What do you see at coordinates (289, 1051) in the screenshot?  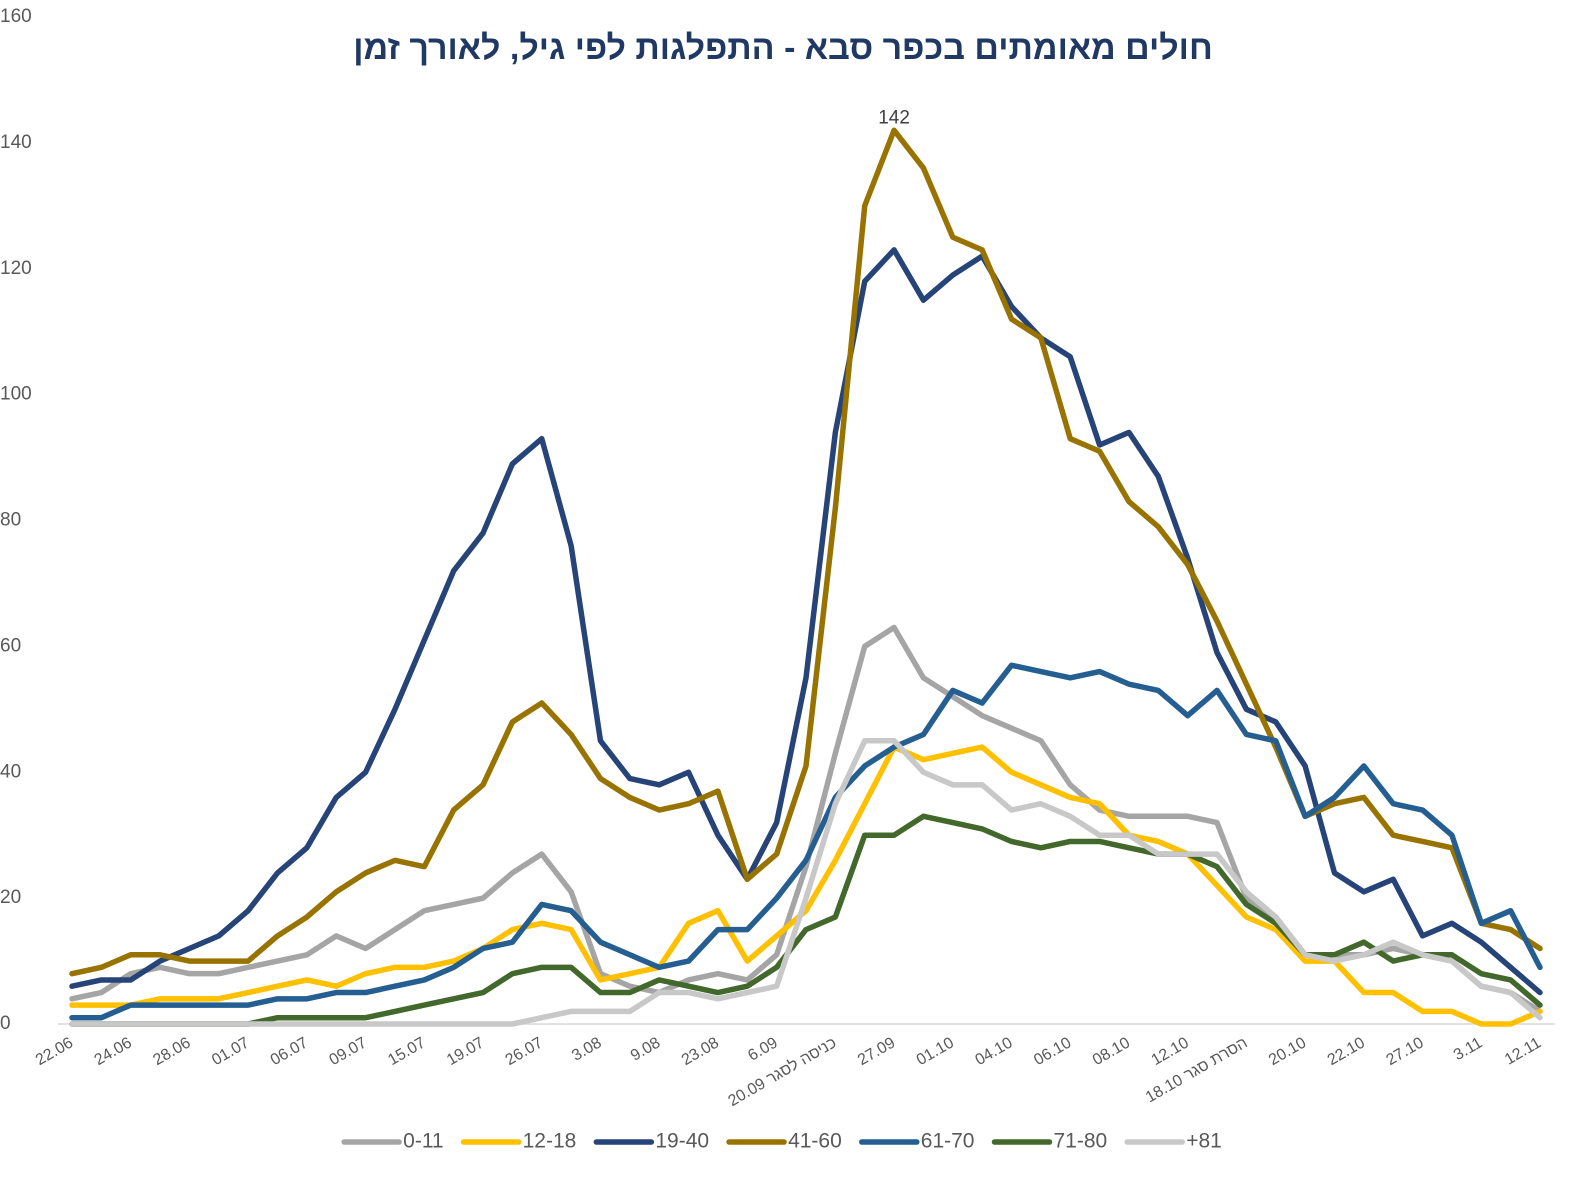 I see `x-tick-label: 06.07` at bounding box center [289, 1051].